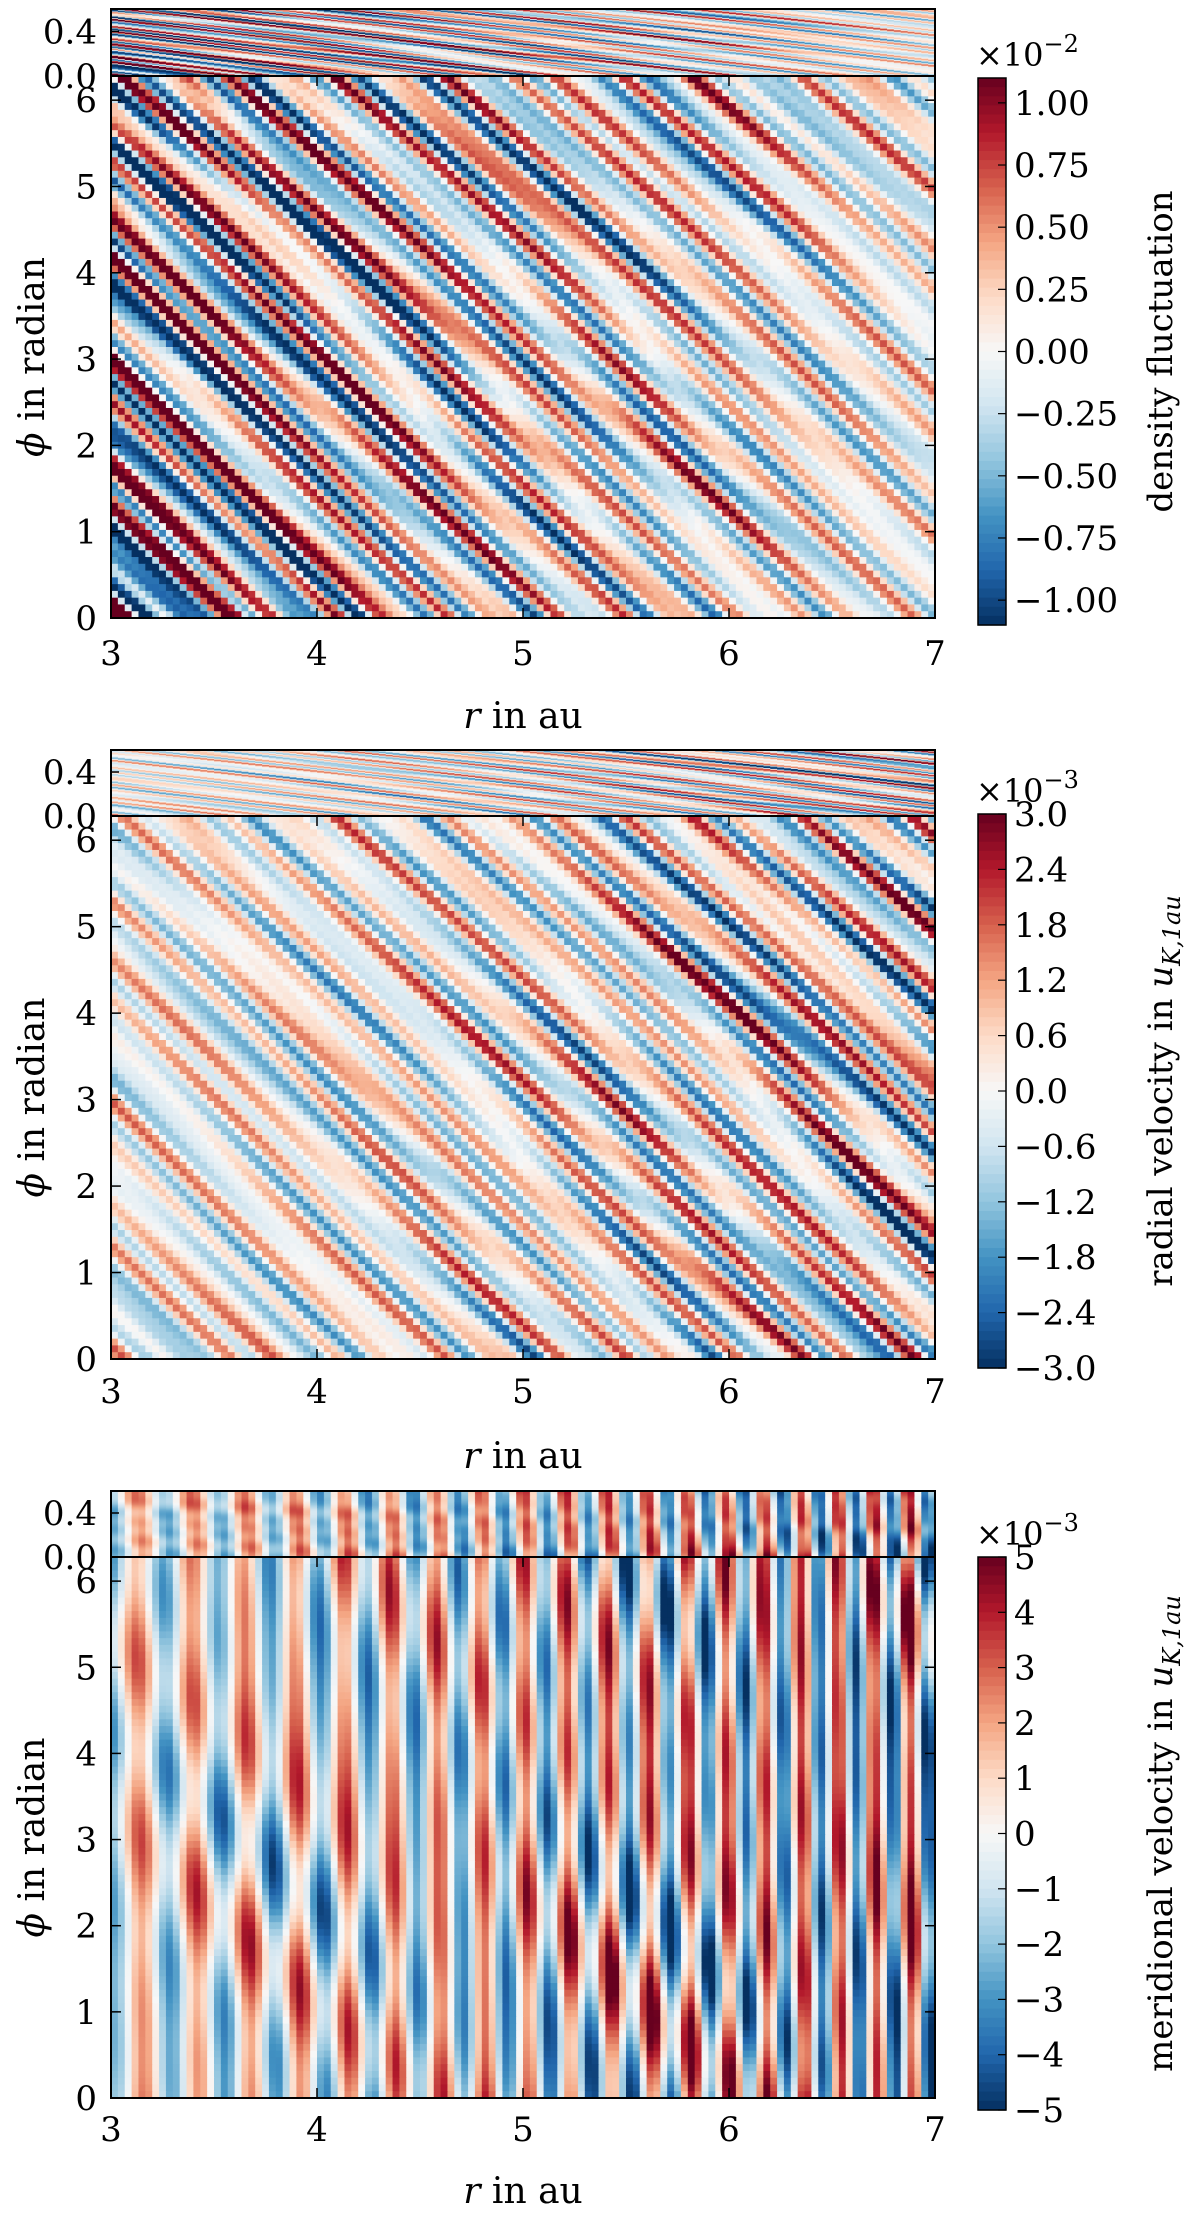 The height and width of the screenshot is (2233, 1200). I want to click on colorbar-label: density fluctuation, so click(1161, 351).